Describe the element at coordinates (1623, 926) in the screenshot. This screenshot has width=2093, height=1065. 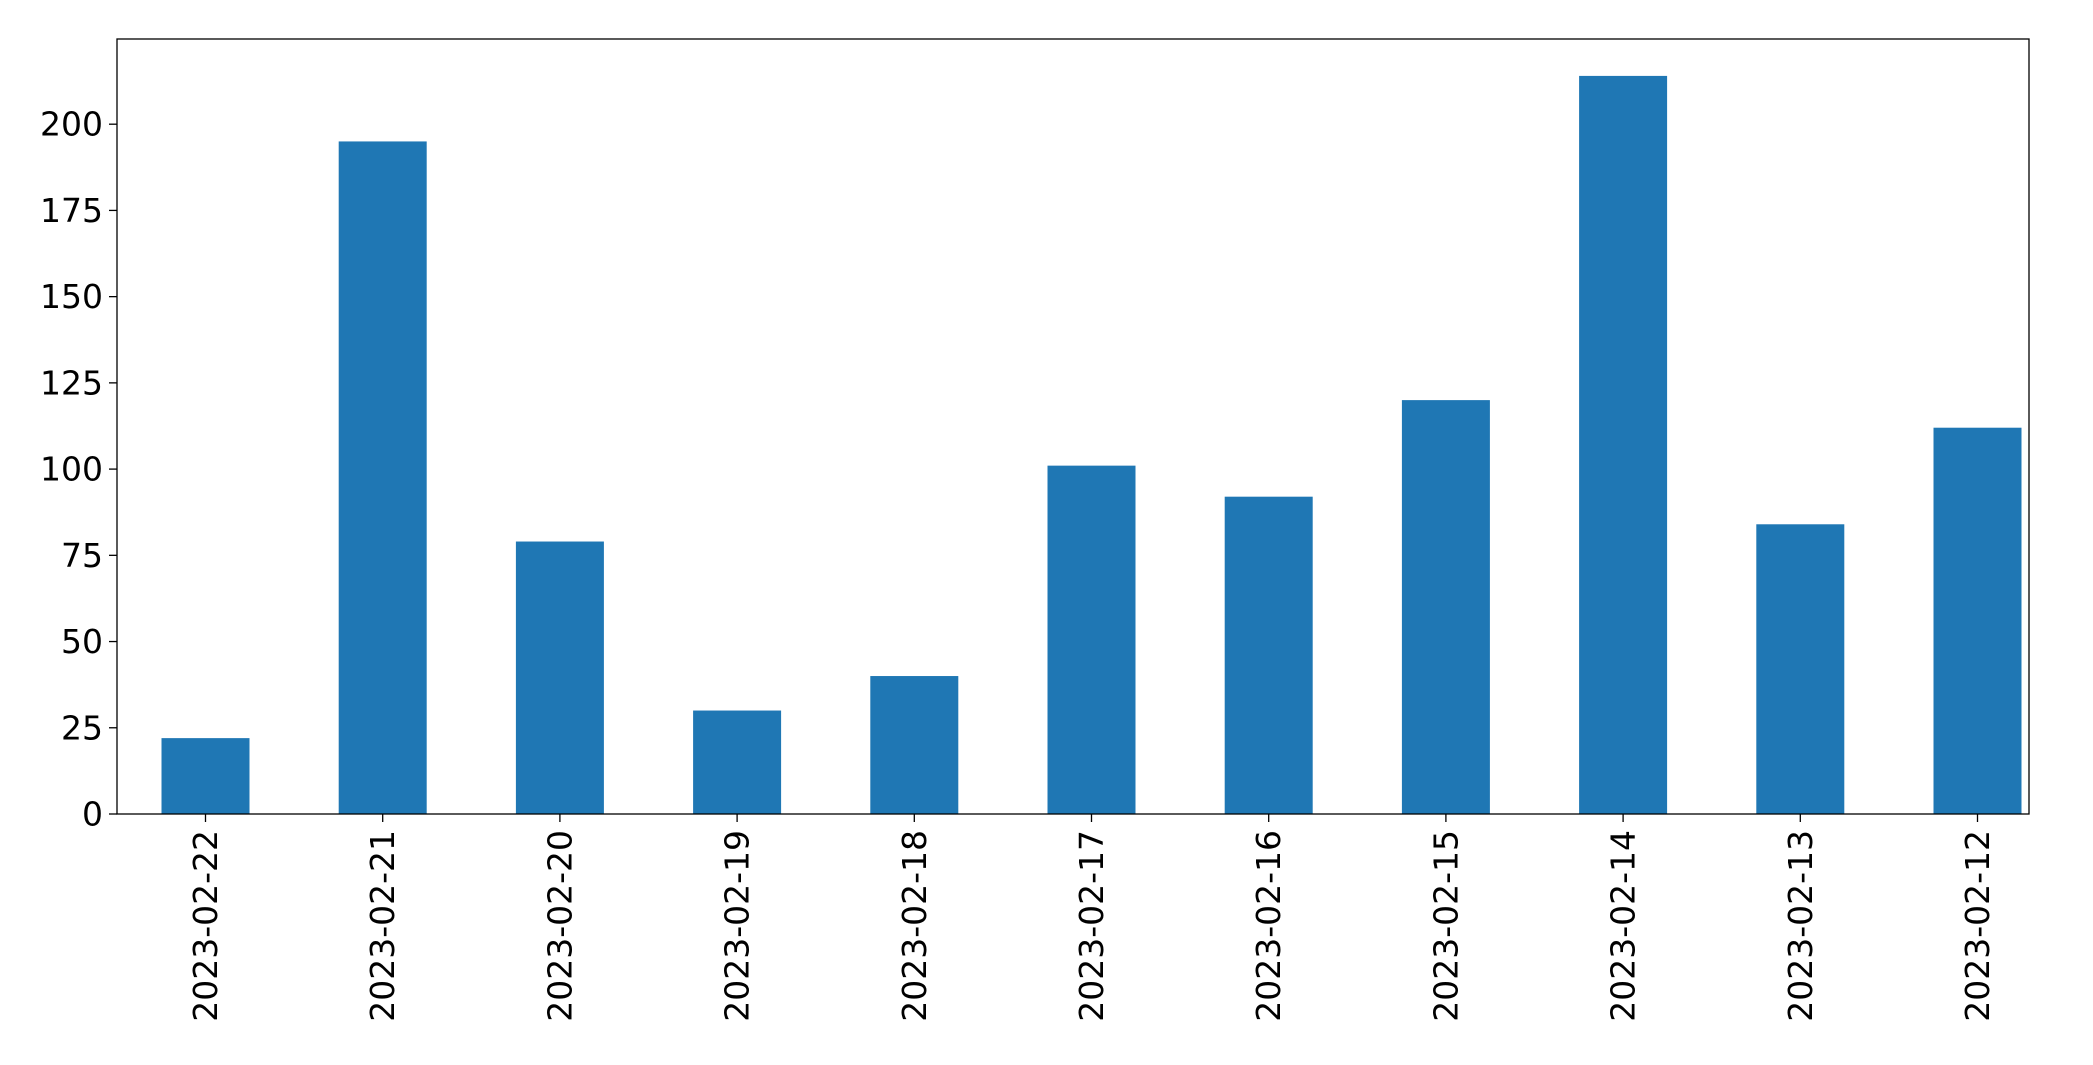
I see `x-tick-label: 2023-02-14` at that location.